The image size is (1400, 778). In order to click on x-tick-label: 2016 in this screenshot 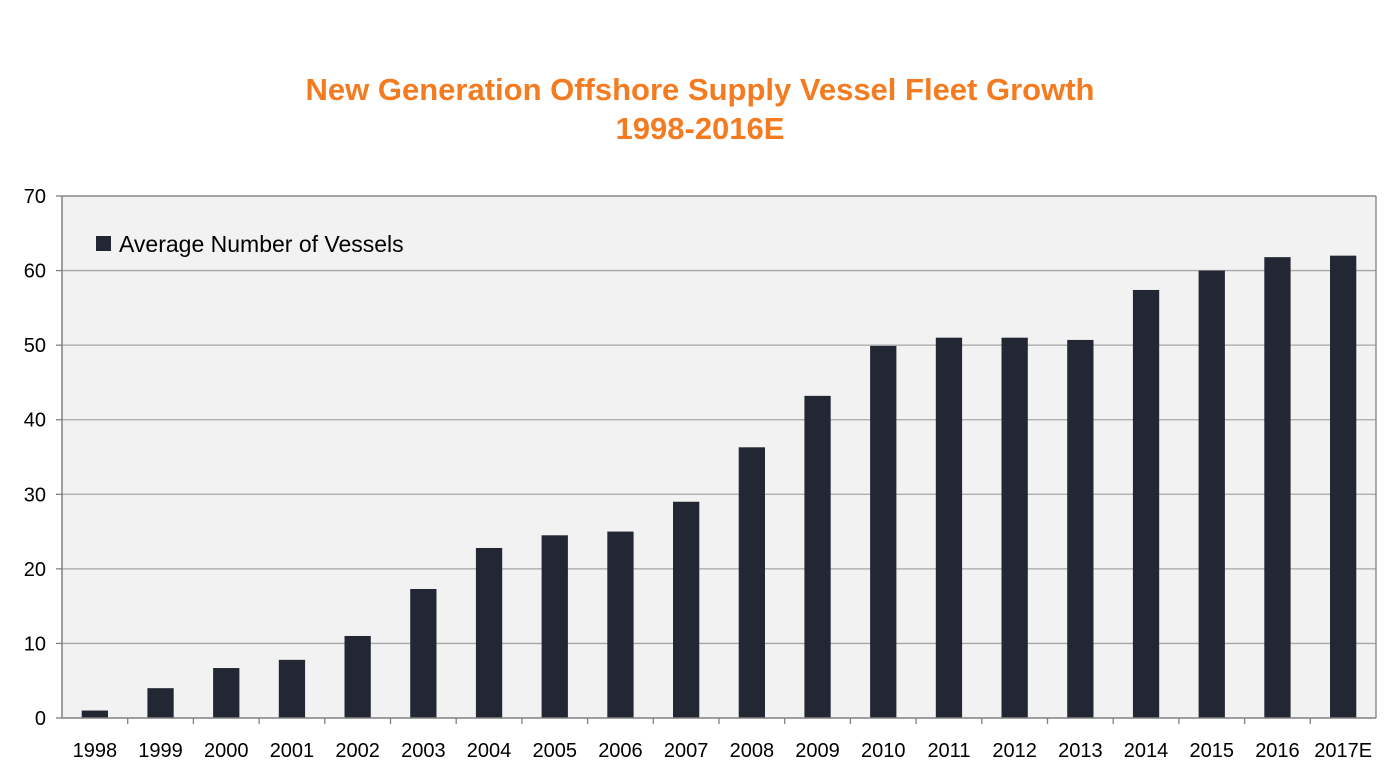, I will do `click(1277, 751)`.